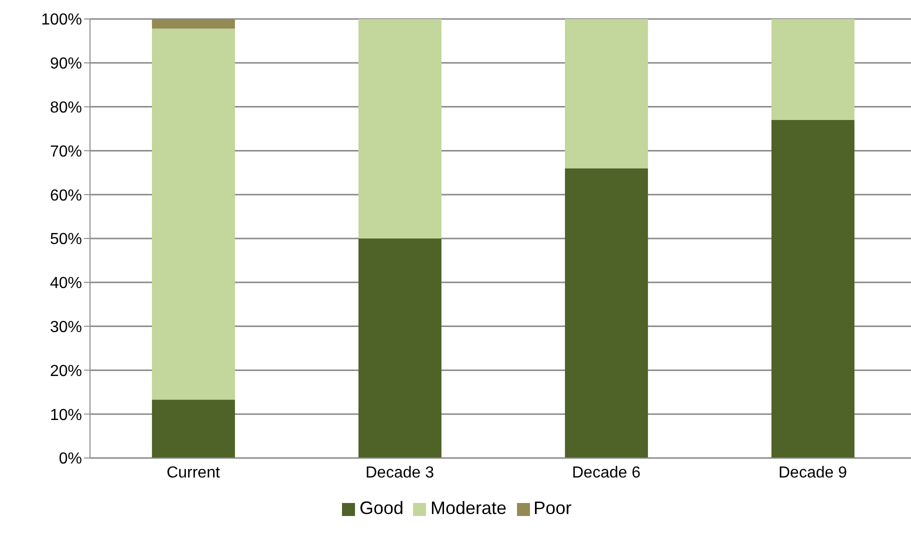 Image resolution: width=911 pixels, height=537 pixels. What do you see at coordinates (193, 473) in the screenshot?
I see `x-tick-label: Current` at bounding box center [193, 473].